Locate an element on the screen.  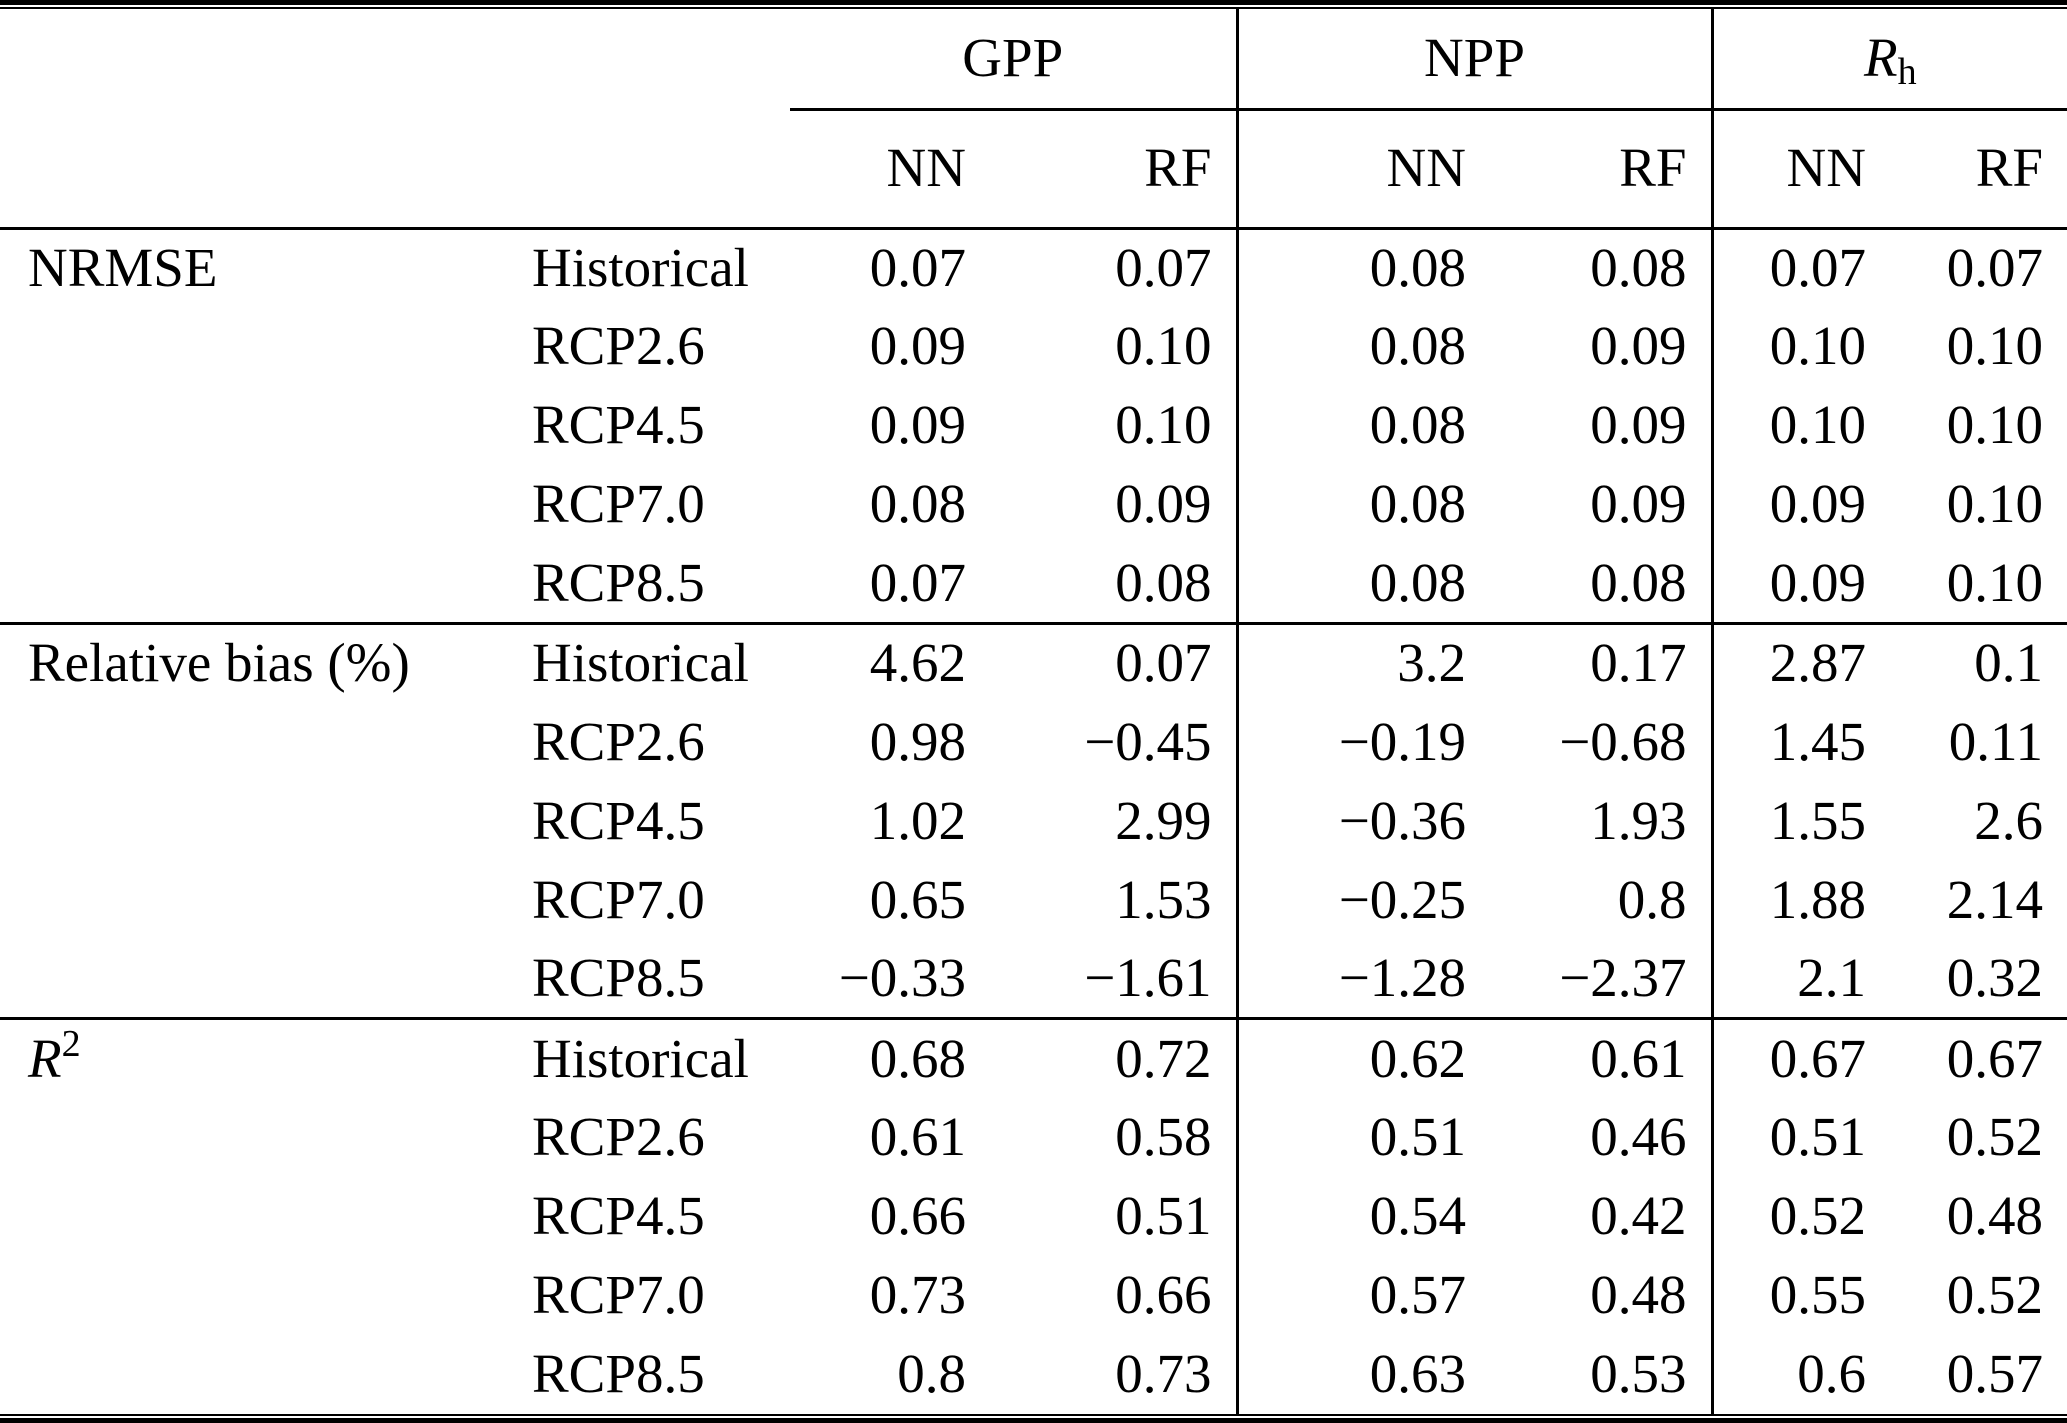
group-label-subscript: h is located at coordinates (1907, 72).